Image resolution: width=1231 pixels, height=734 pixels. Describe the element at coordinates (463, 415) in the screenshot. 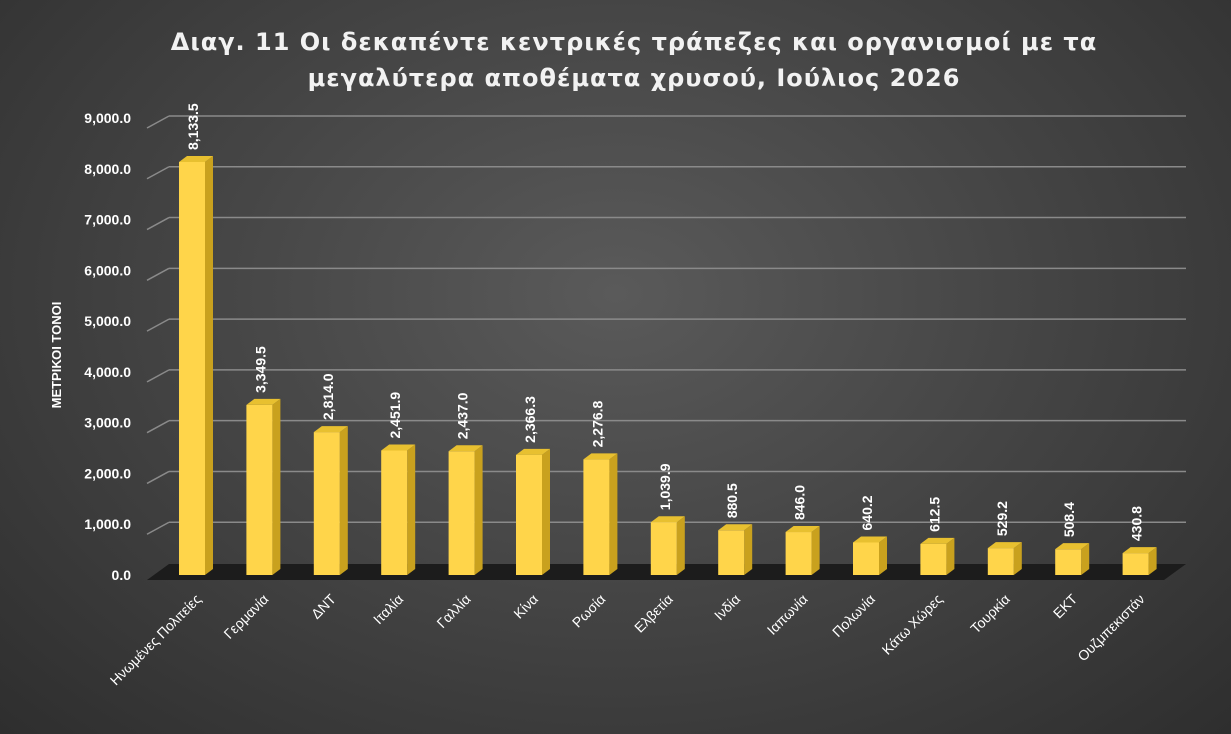

I see `value-label: 2,437.0` at that location.